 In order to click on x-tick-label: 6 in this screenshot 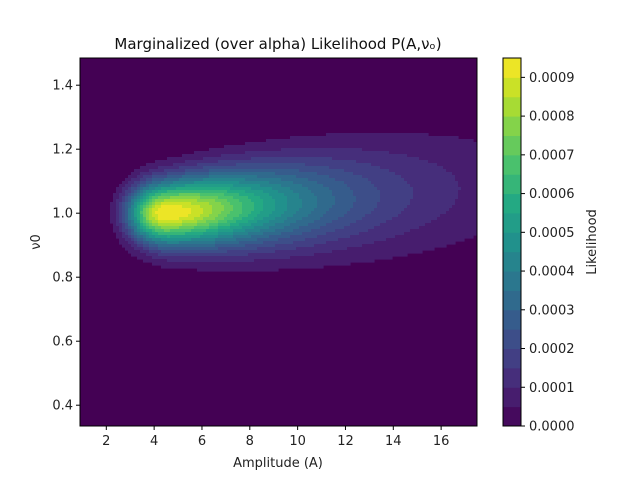, I will do `click(202, 441)`.